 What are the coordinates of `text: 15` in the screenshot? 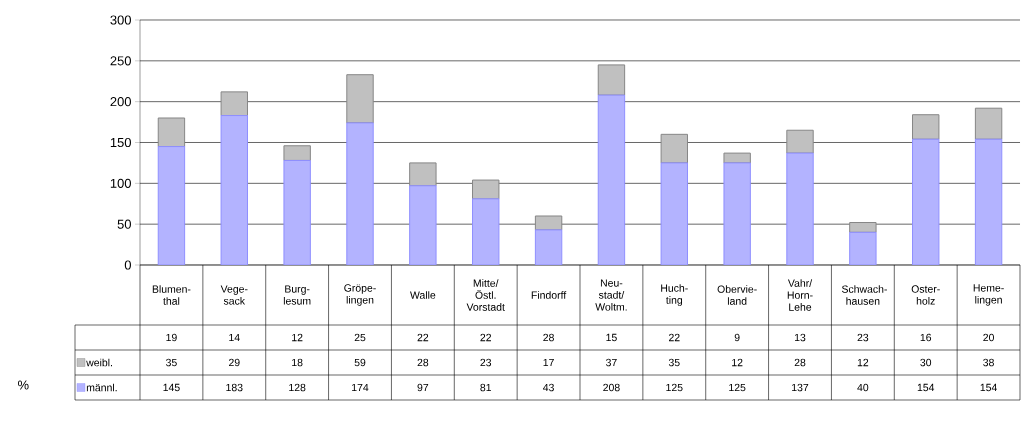 It's located at (611, 337).